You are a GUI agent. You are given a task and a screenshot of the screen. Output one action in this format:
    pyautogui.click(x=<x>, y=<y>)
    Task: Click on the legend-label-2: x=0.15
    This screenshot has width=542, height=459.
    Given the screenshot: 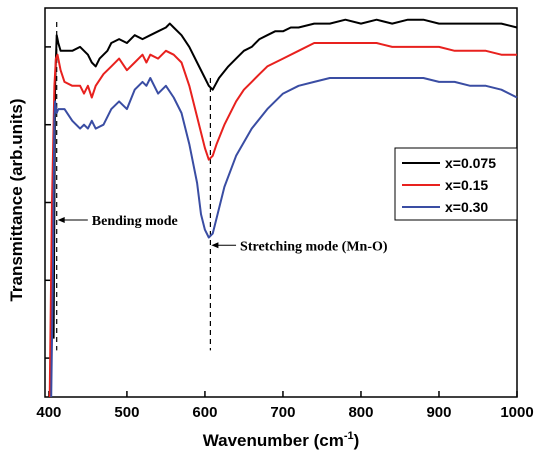 What is the action you would take?
    pyautogui.click(x=466, y=185)
    